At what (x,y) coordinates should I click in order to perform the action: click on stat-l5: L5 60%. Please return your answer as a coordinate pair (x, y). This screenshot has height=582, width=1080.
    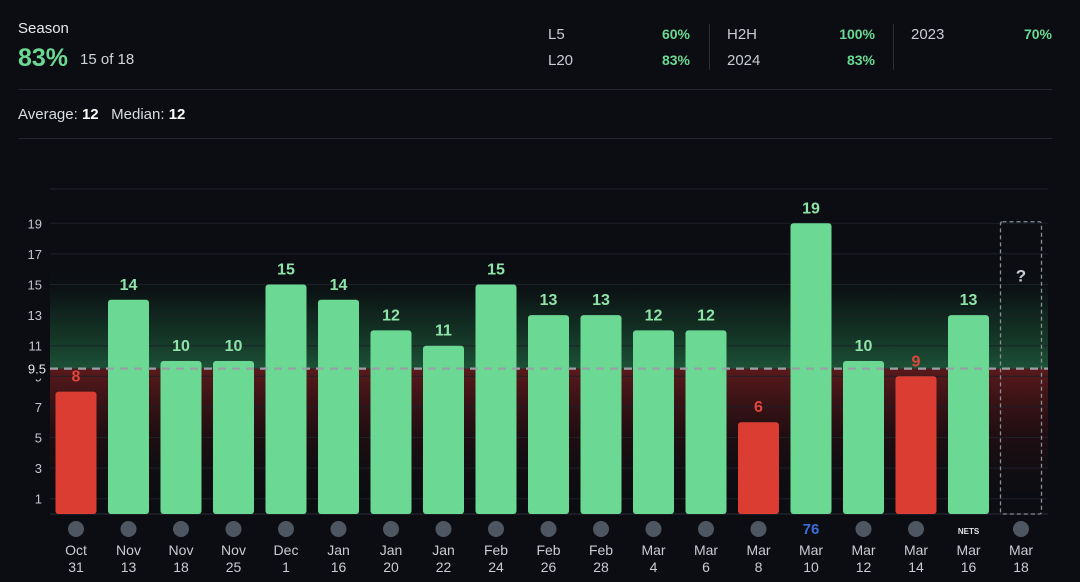
    Looking at the image, I should click on (619, 34).